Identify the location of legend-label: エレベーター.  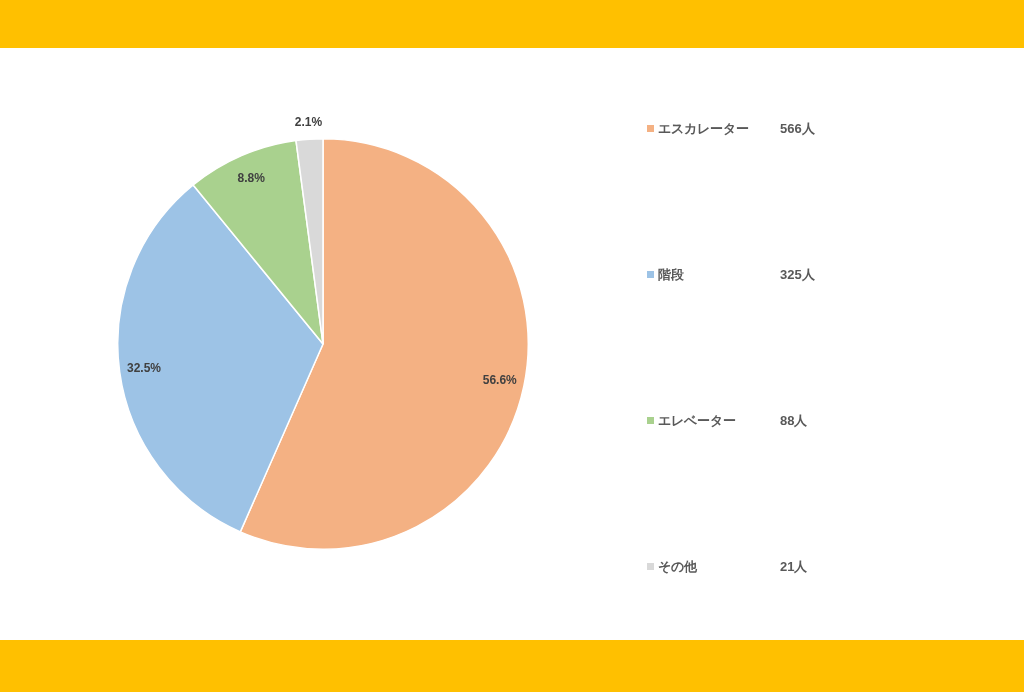
(697, 421).